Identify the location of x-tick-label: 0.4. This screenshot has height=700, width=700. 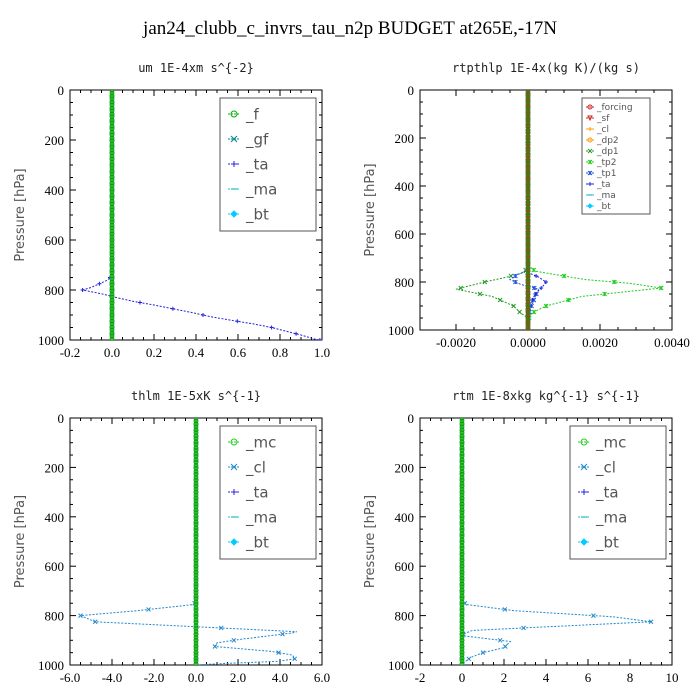
(196, 352).